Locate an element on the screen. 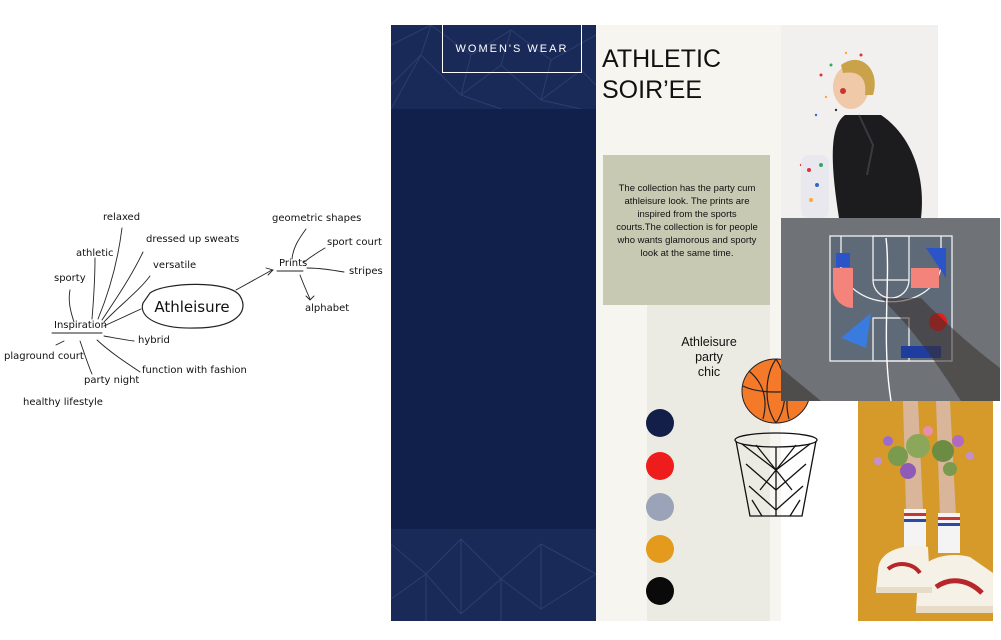  photo-basketball-court-art is located at coordinates (890, 309).